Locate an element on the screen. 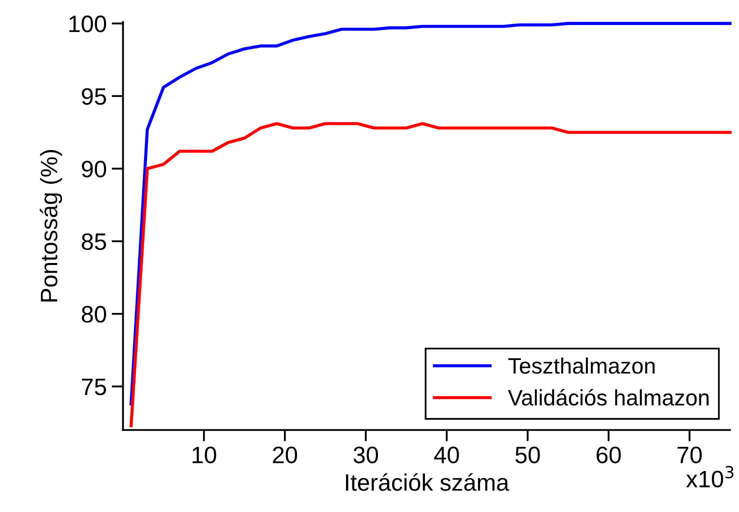 This screenshot has height=512, width=739. x-tick-label: 50 is located at coordinates (527, 455).